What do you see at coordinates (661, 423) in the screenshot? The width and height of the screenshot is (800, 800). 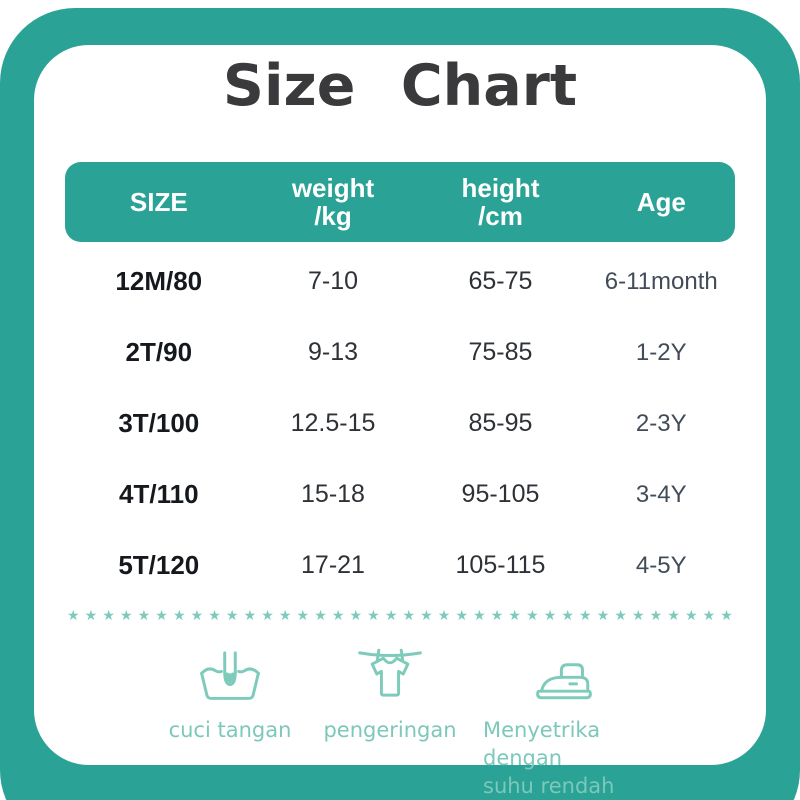 I see `age-value: 2-3Y` at bounding box center [661, 423].